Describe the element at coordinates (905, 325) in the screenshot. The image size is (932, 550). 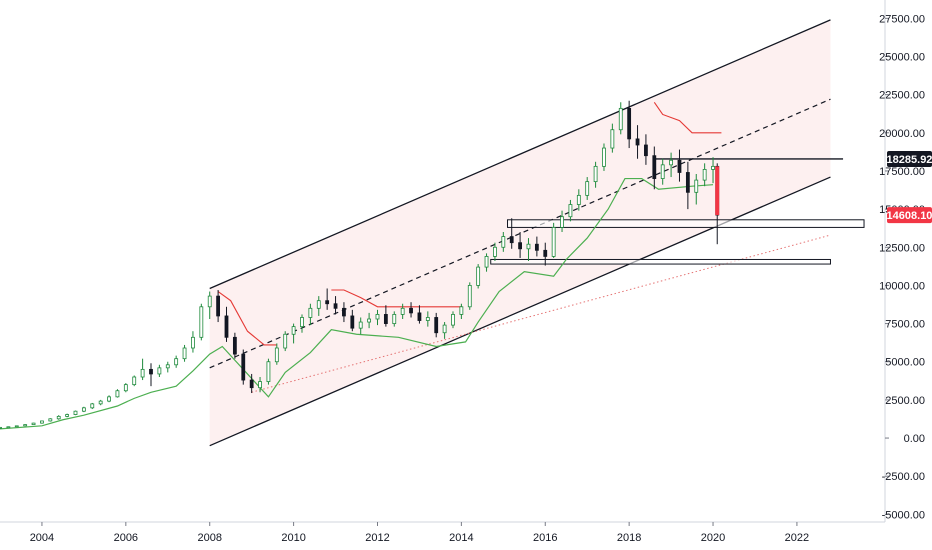
I see `y-tick-label: 7500.00` at that location.